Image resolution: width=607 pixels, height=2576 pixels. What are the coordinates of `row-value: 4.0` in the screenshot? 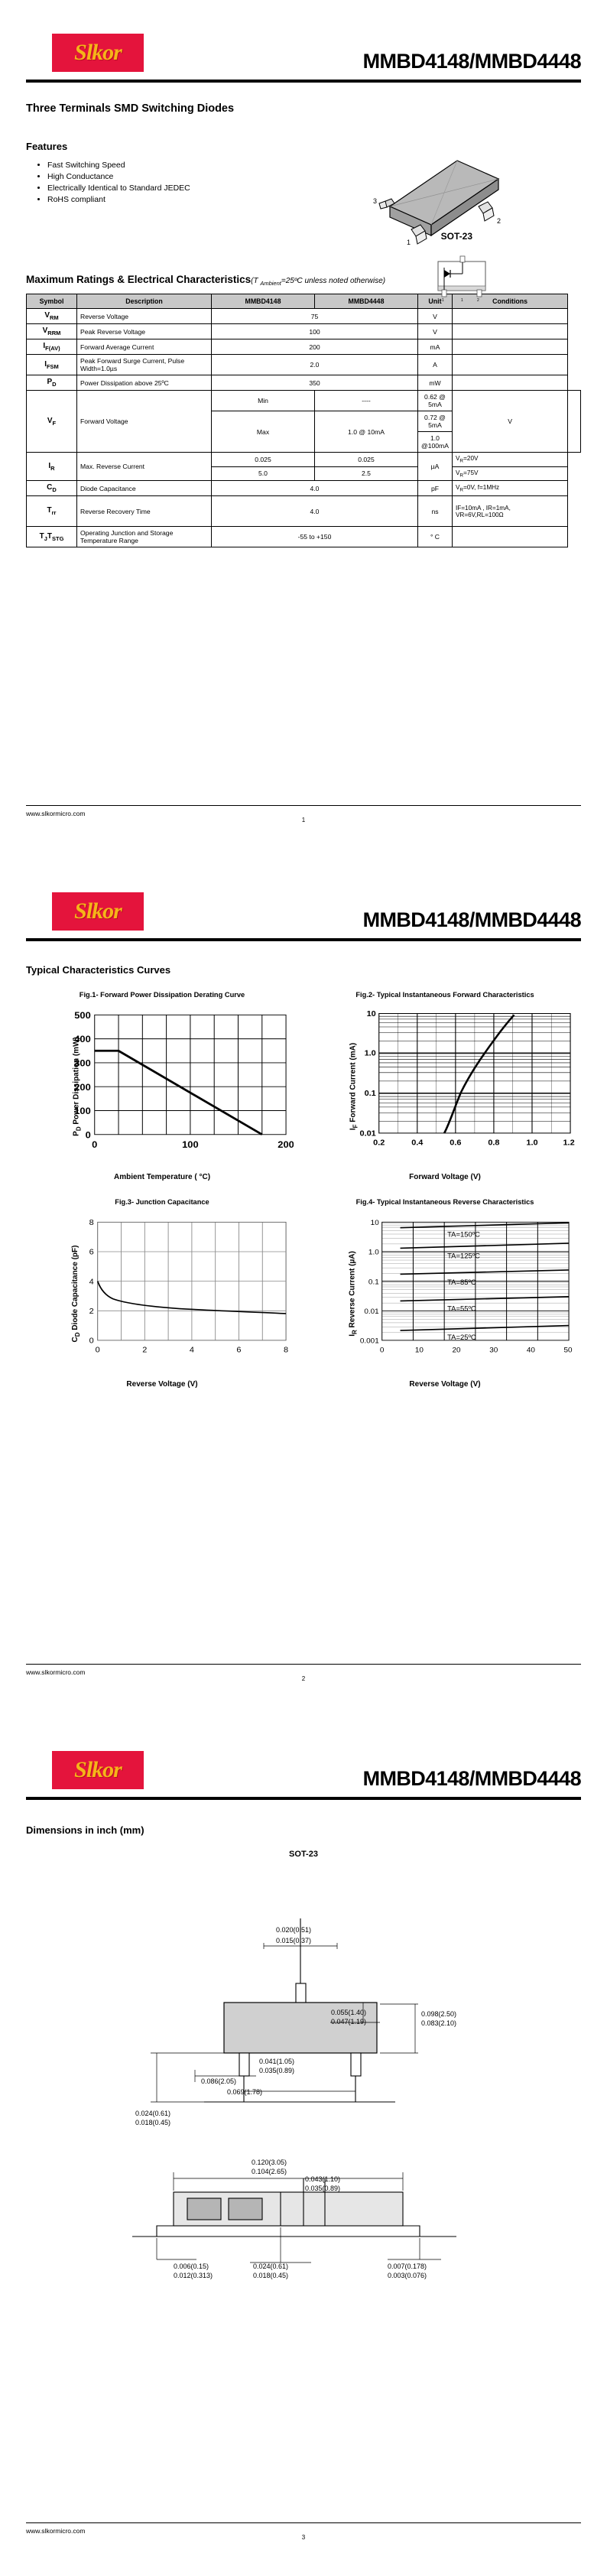 It's located at (314, 511).